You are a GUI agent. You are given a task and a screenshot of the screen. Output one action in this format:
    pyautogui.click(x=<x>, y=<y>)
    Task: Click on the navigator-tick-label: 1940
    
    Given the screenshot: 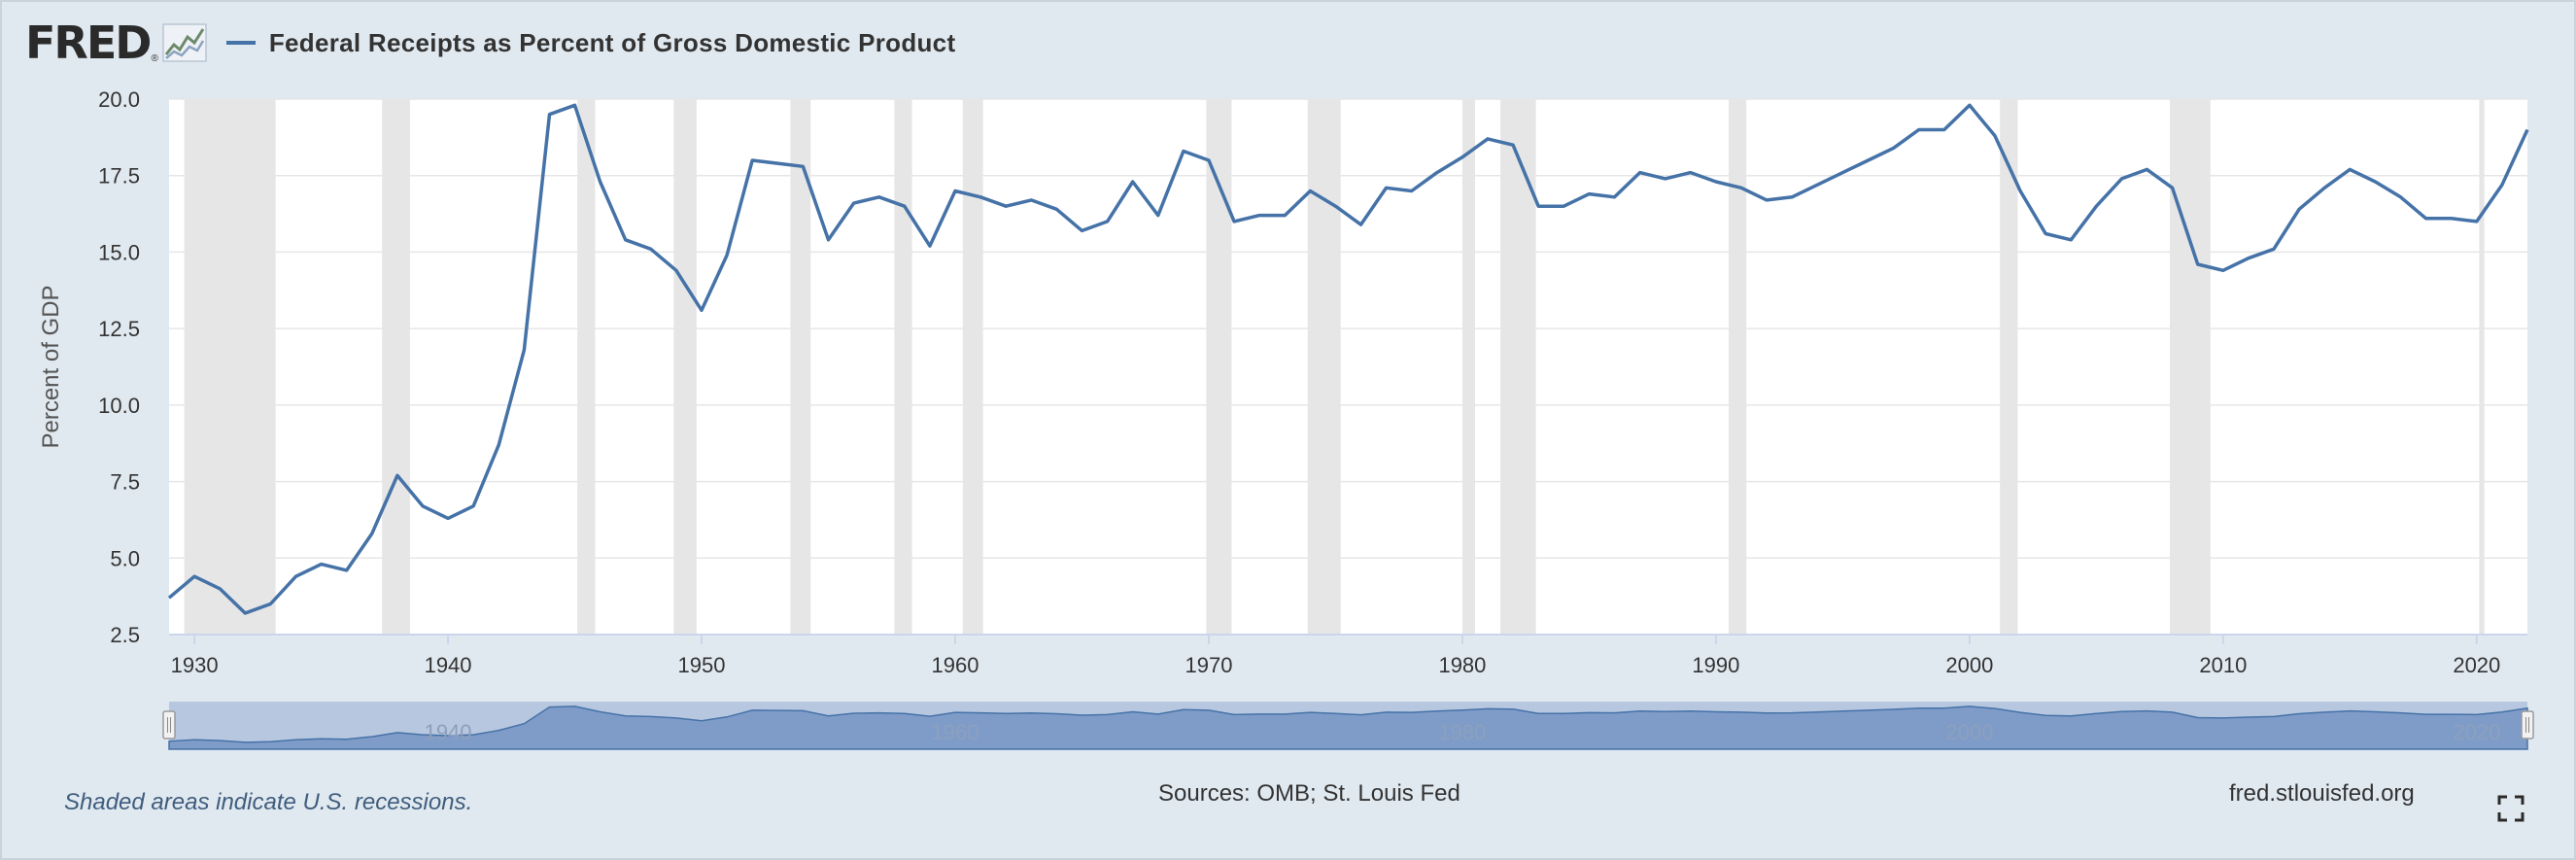 What is the action you would take?
    pyautogui.click(x=449, y=732)
    